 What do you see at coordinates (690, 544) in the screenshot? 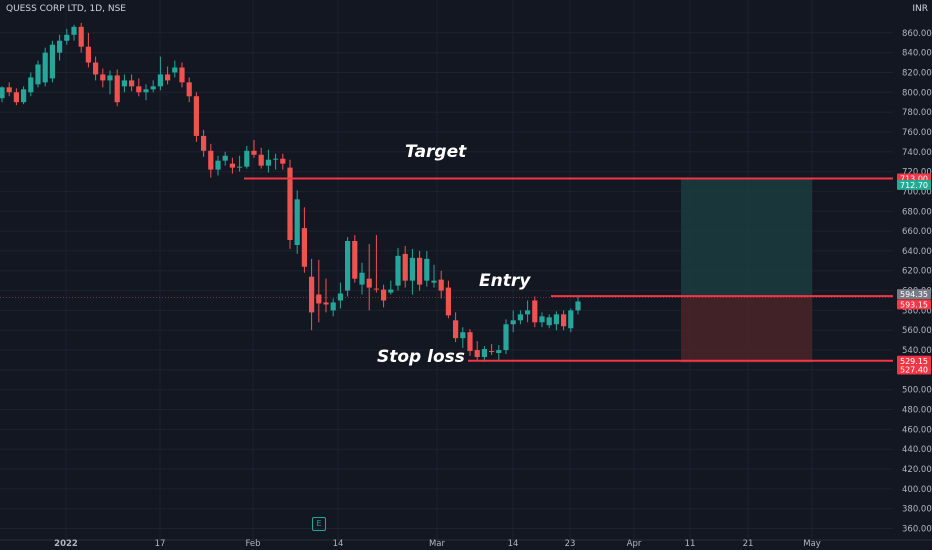
I see `time-tick-label: 11` at bounding box center [690, 544].